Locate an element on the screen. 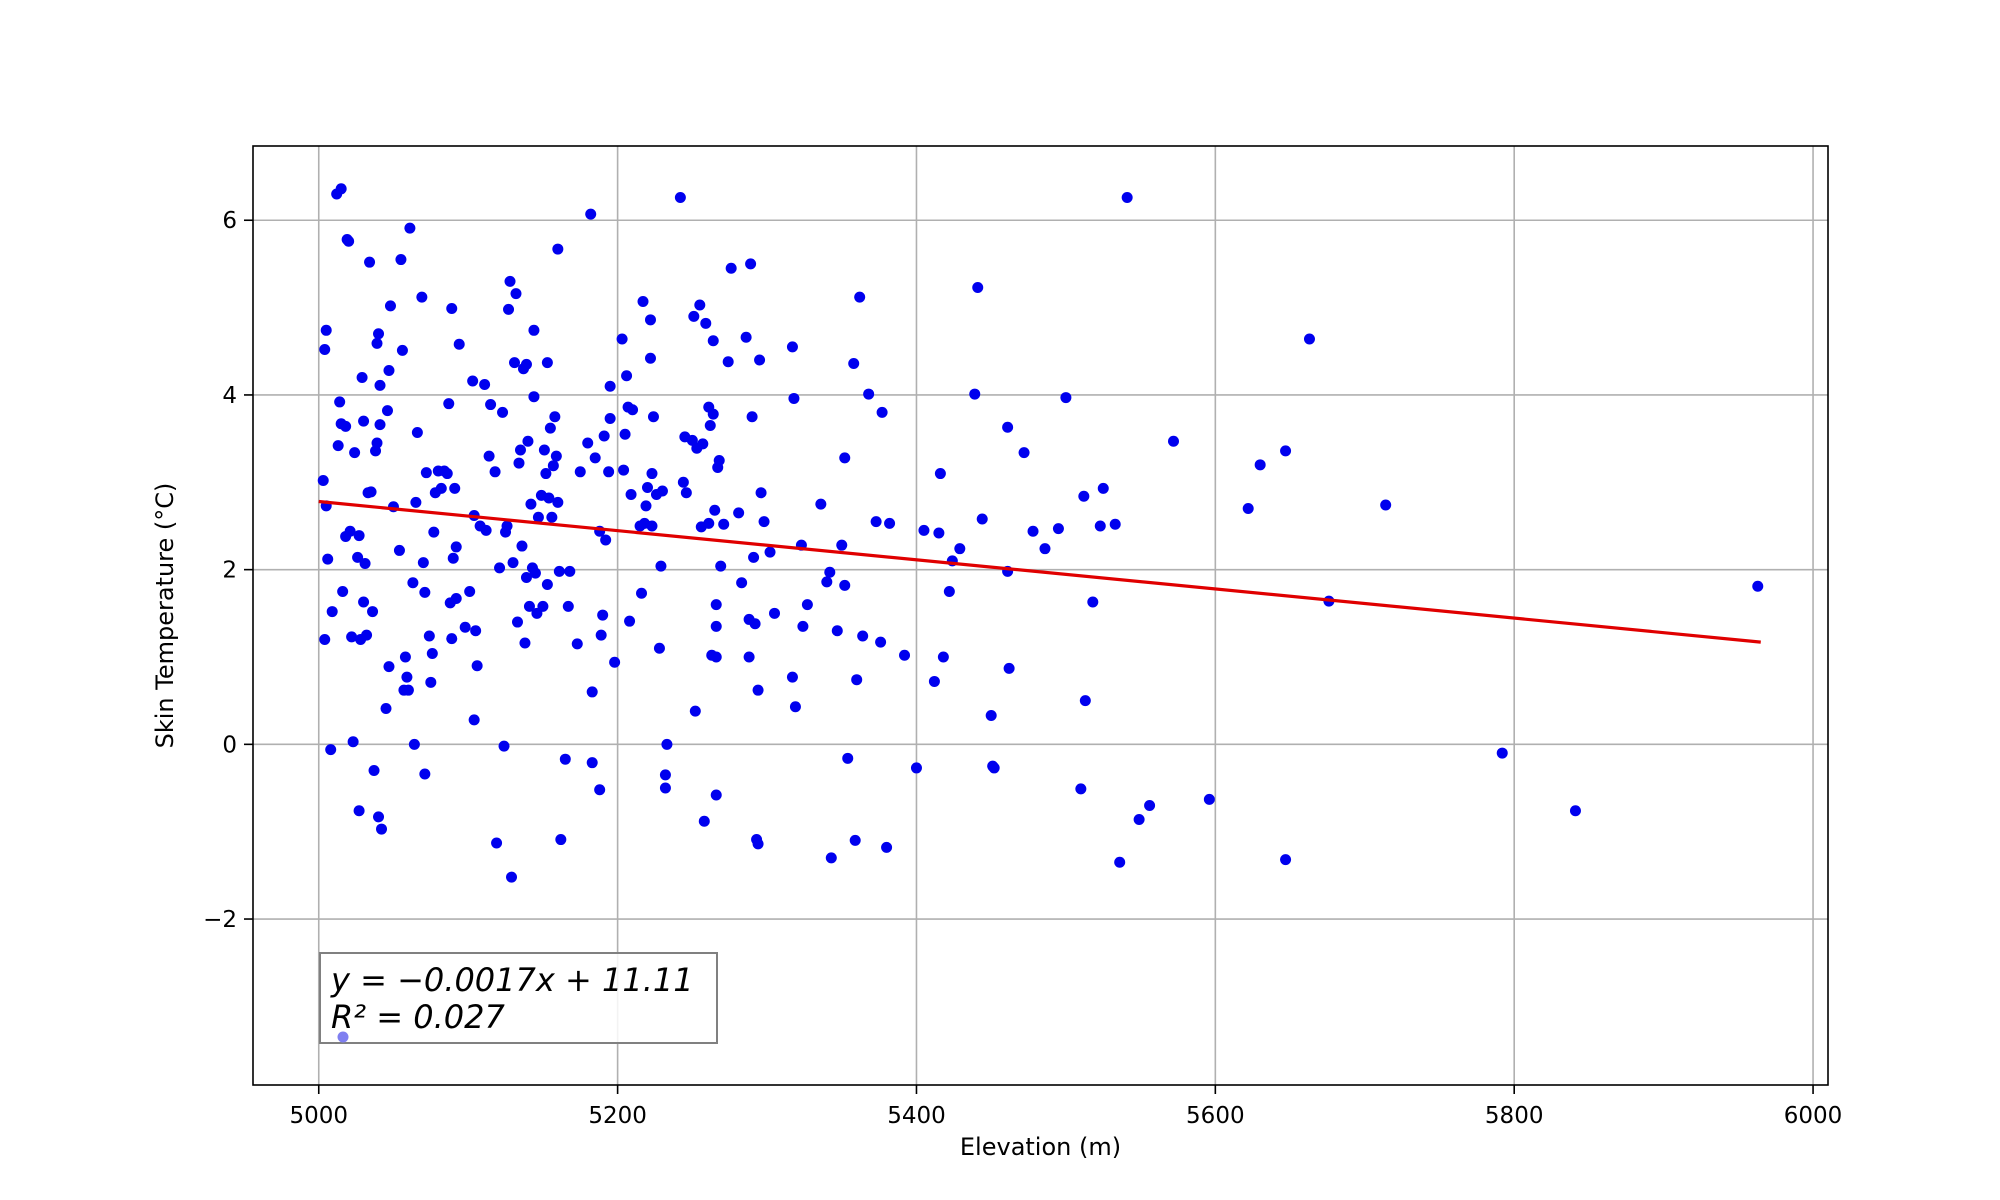  y-tick-label: 4 is located at coordinates (229, 396).